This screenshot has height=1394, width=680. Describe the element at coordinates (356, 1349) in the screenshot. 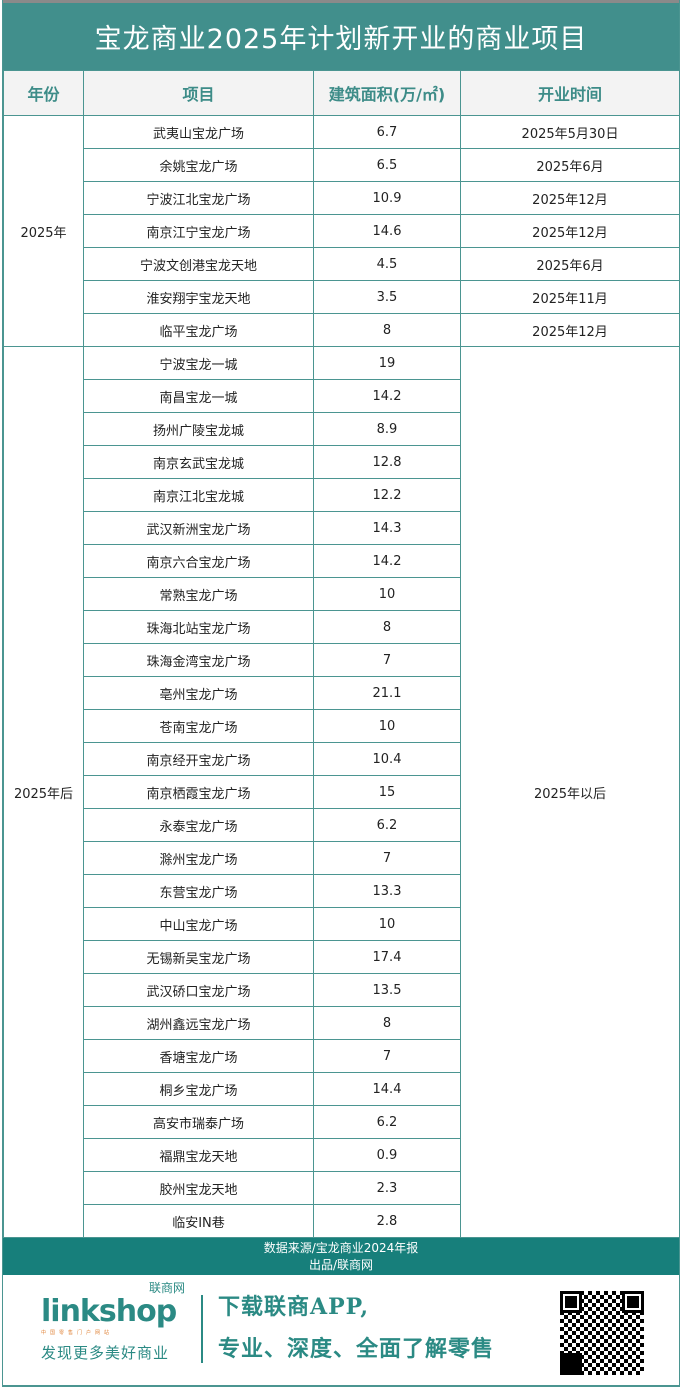

I see `ad-line-2: 专业、深度、全面了解零售` at that location.